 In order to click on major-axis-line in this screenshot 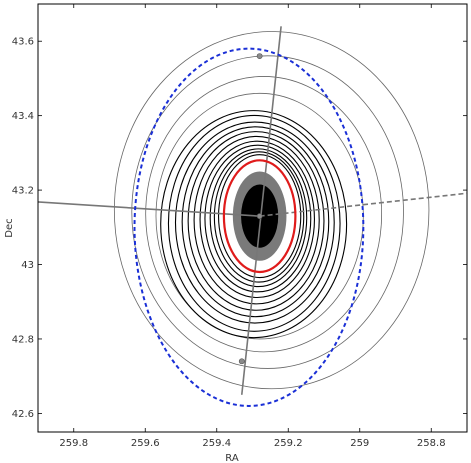, I will do `click(261, 210)`.